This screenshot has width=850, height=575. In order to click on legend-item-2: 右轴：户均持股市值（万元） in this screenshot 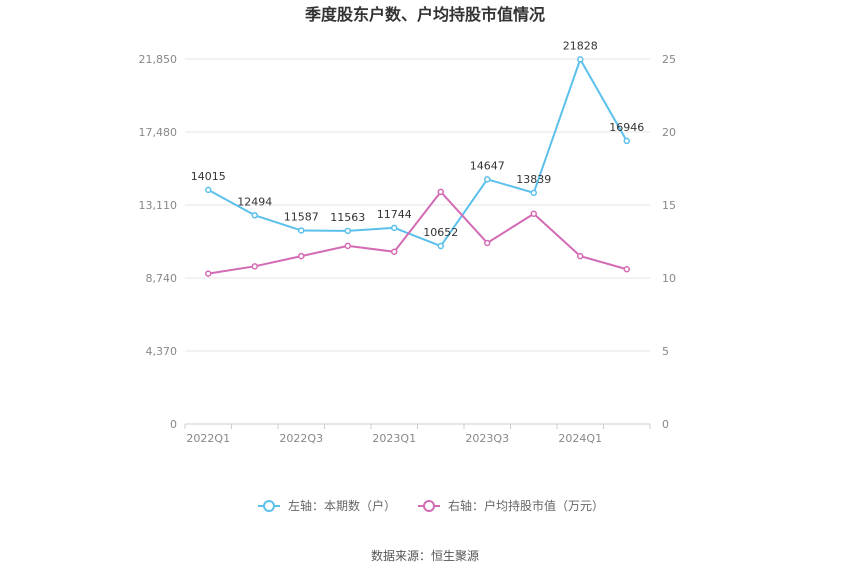, I will do `click(511, 505)`.